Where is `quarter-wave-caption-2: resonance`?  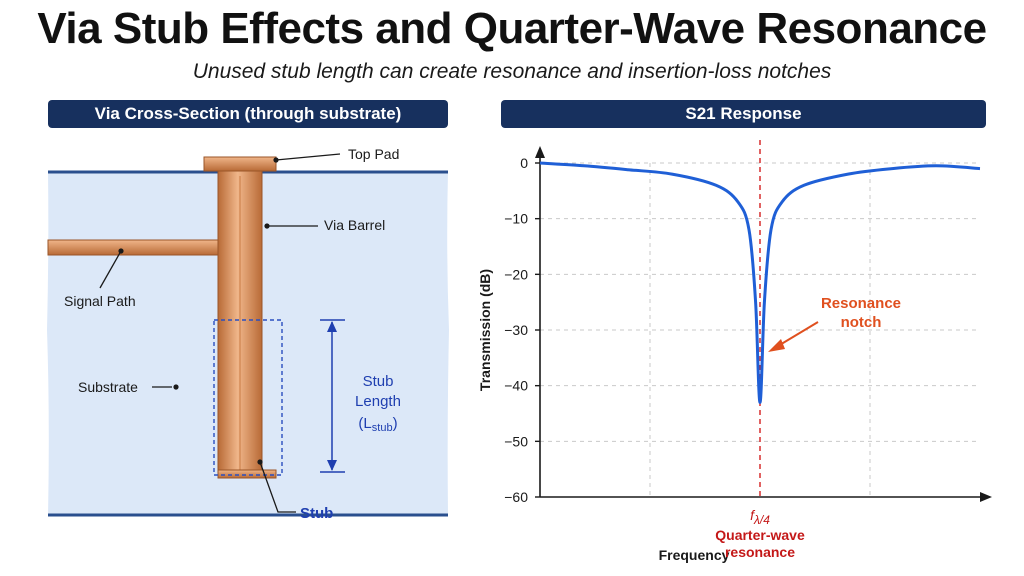
quarter-wave-caption-2: resonance is located at coordinates (760, 552).